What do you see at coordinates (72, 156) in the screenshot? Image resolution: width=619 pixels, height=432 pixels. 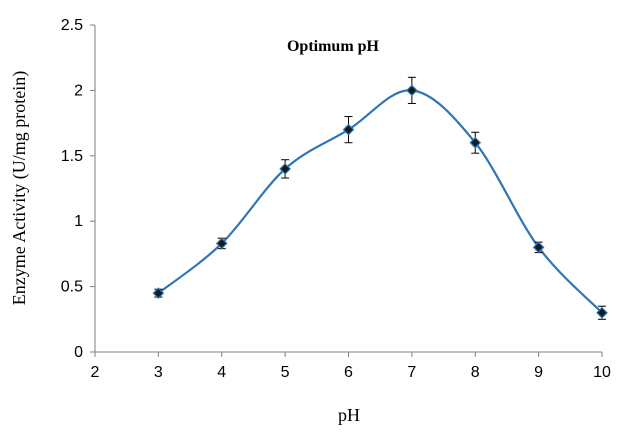 I see `y-tick-label: 1.5` at bounding box center [72, 156].